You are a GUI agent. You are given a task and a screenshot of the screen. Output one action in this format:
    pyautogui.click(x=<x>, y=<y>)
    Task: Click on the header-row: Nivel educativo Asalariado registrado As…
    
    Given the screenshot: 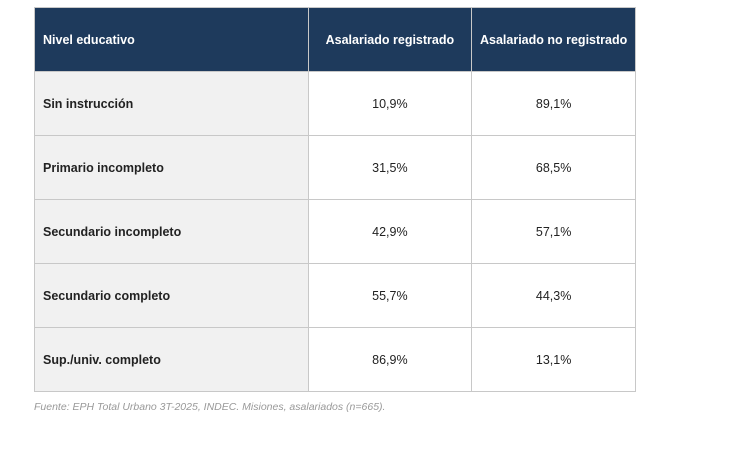 What is the action you would take?
    pyautogui.click(x=335, y=39)
    